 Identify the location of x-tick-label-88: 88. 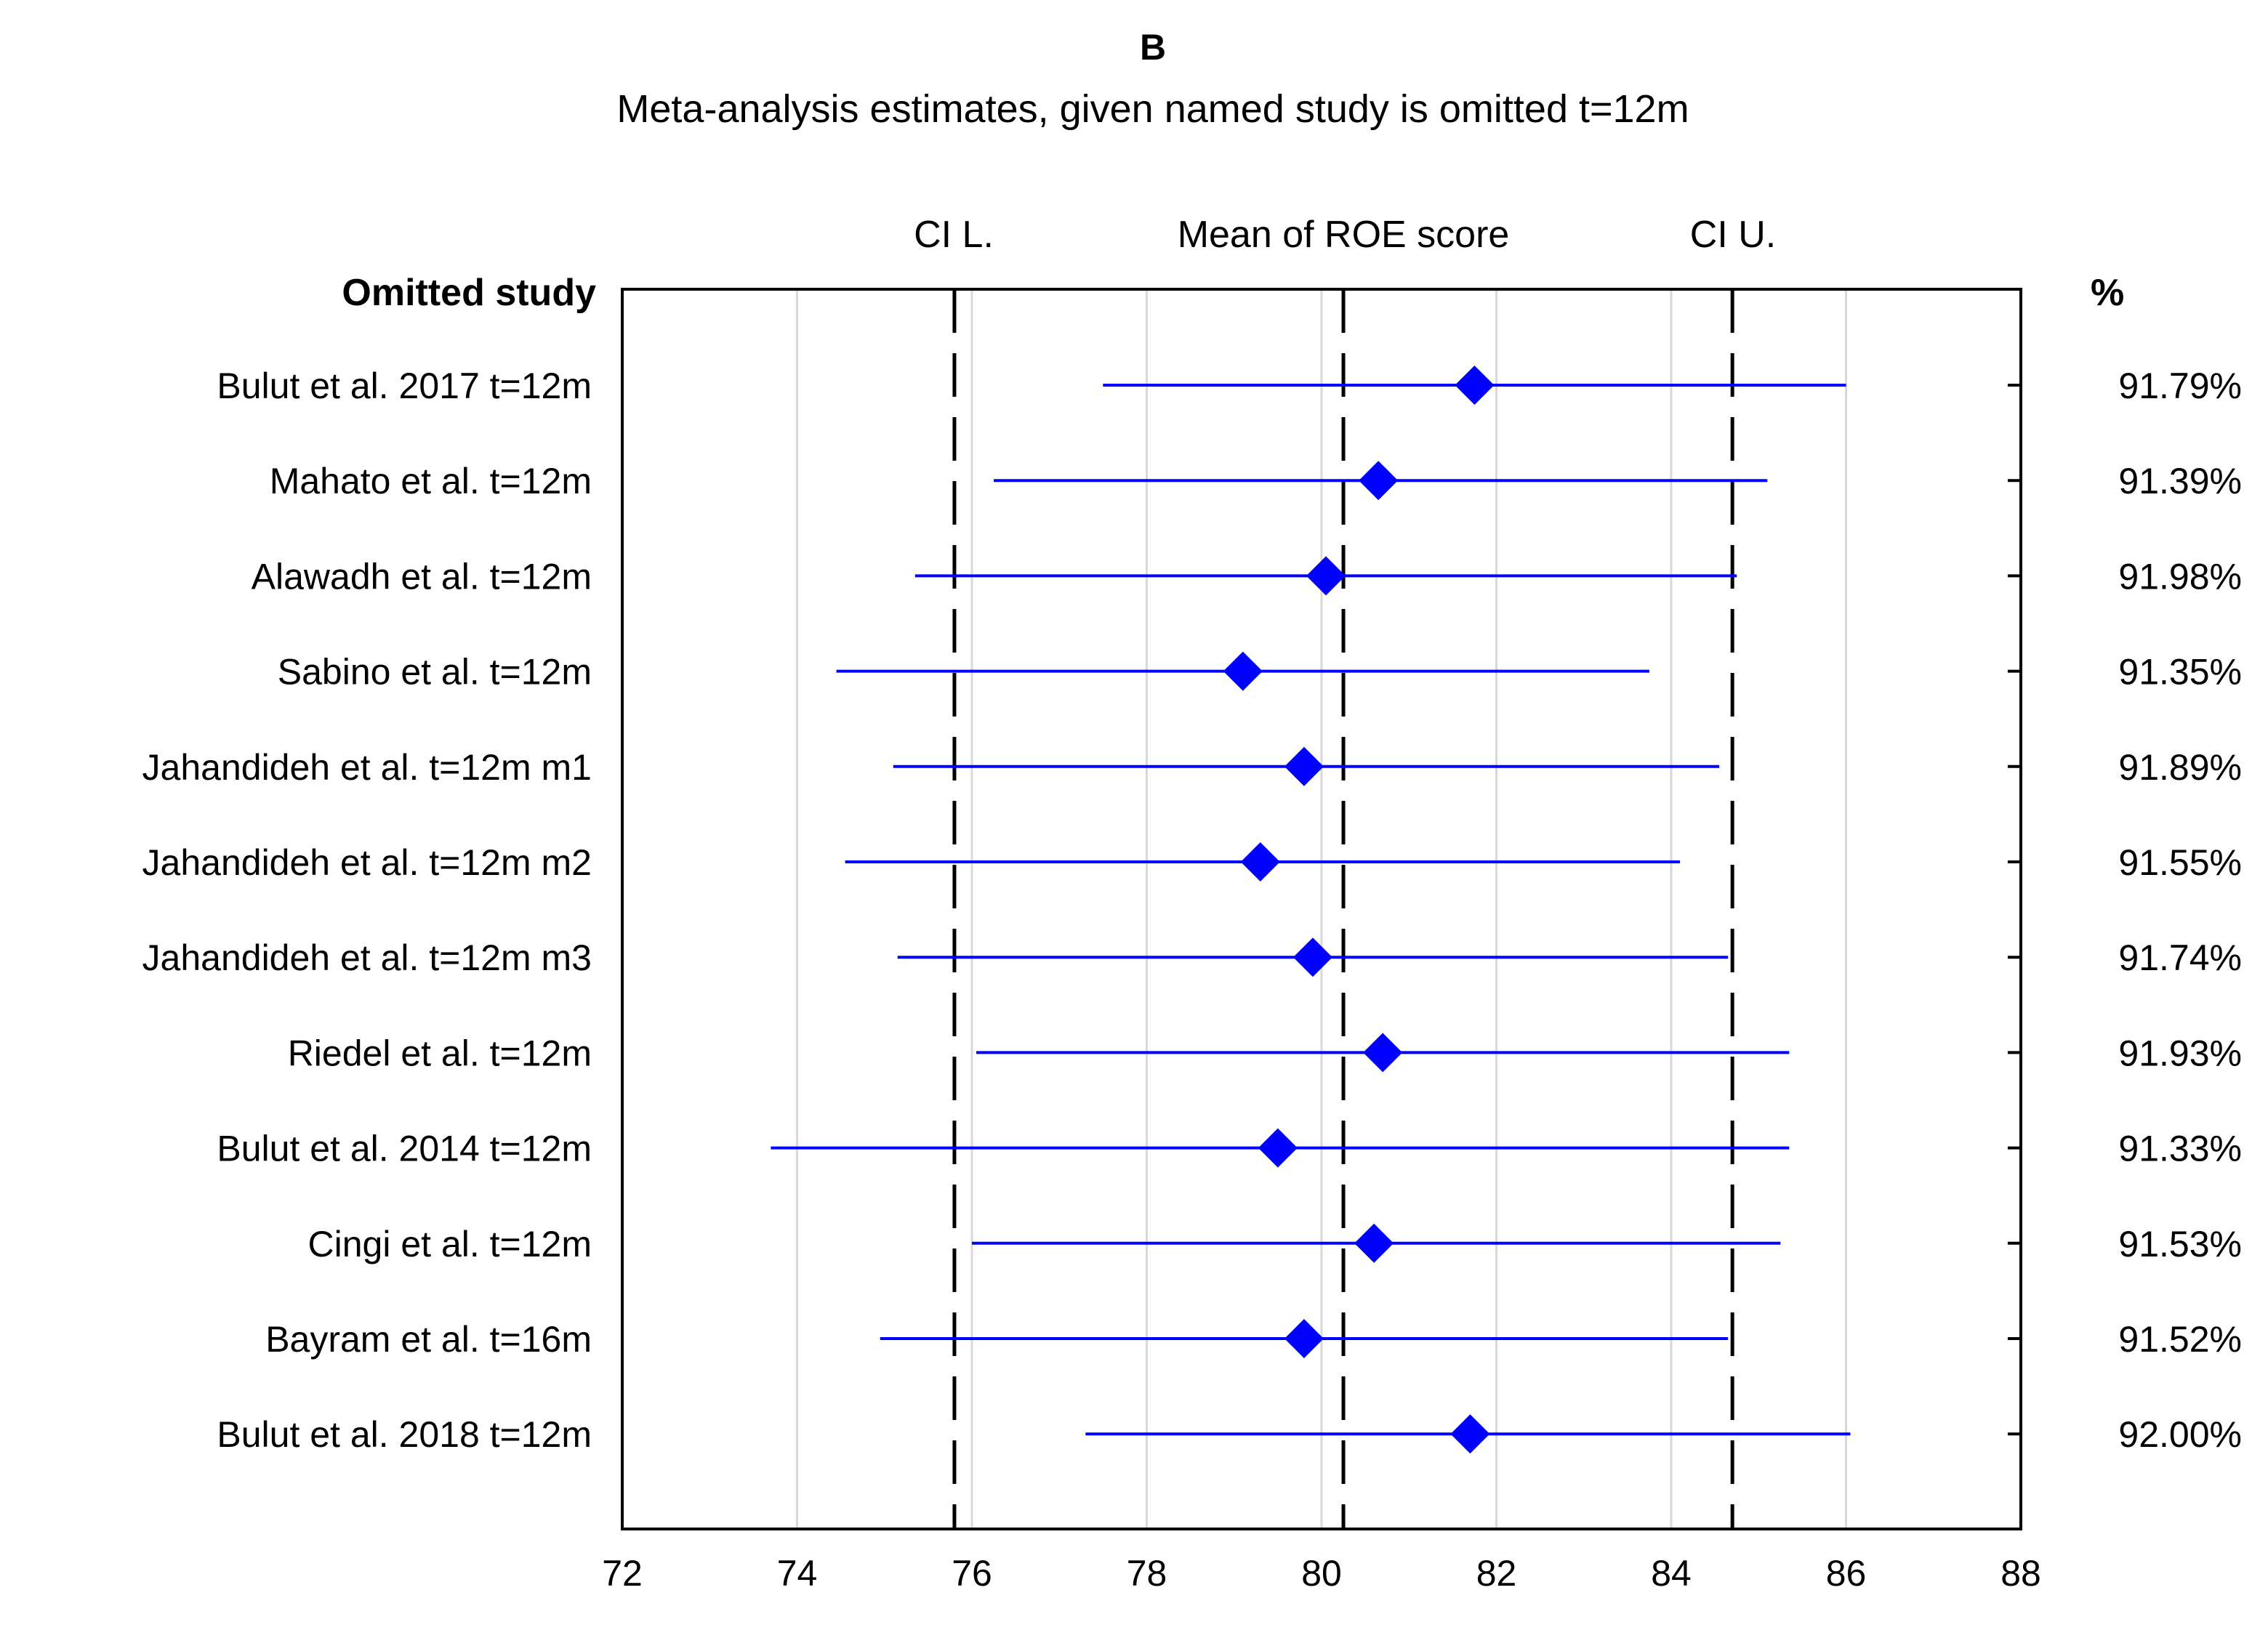
(2020, 1574).